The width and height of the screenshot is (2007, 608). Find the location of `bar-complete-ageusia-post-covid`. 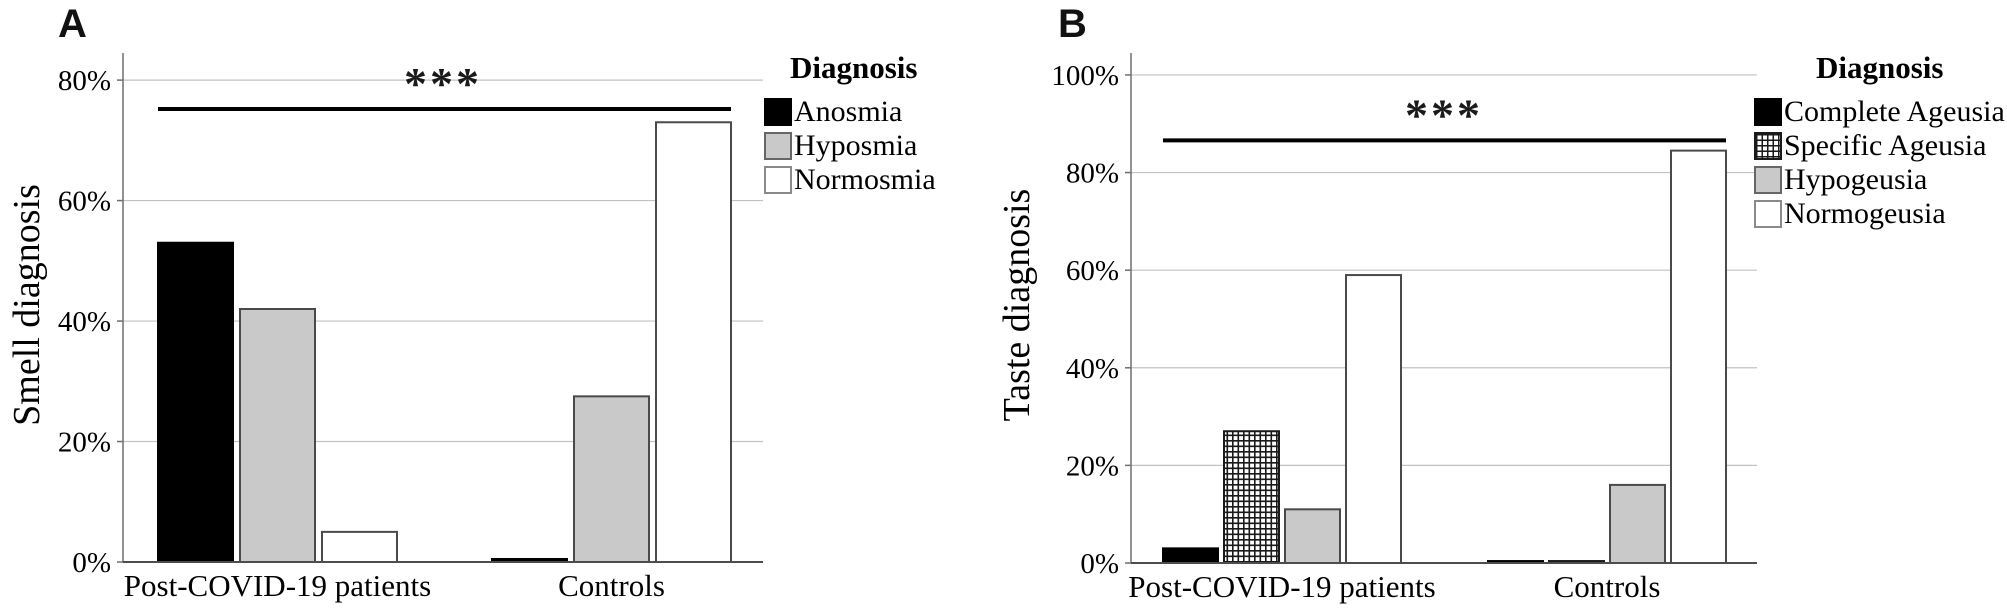

bar-complete-ageusia-post-covid is located at coordinates (1190, 555).